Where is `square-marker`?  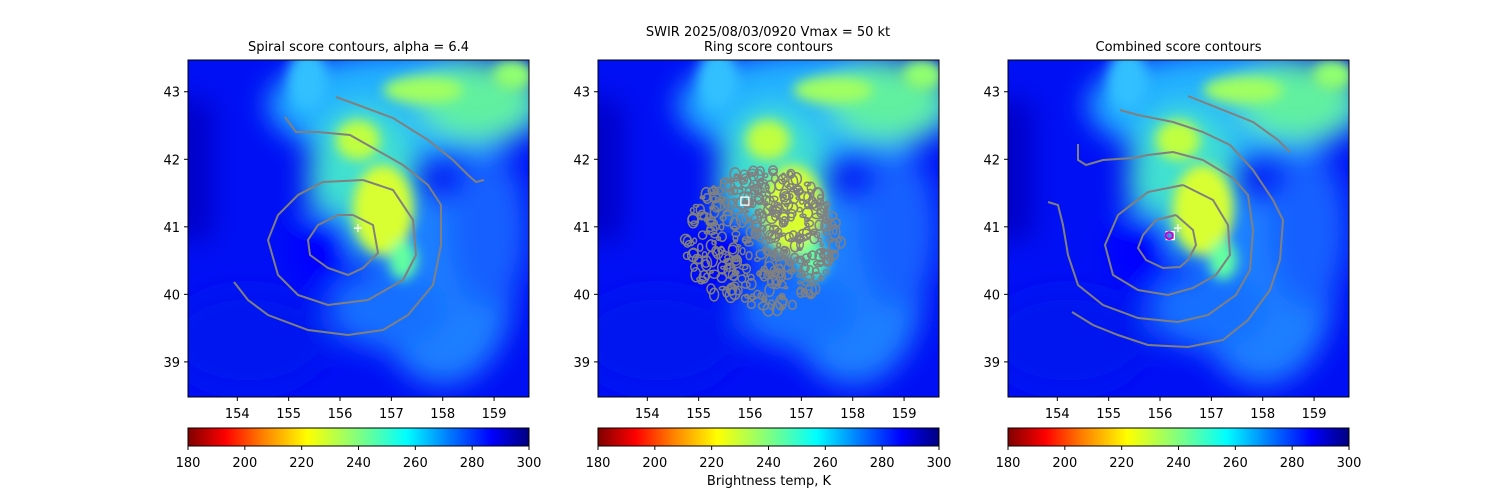 square-marker is located at coordinates (745, 201).